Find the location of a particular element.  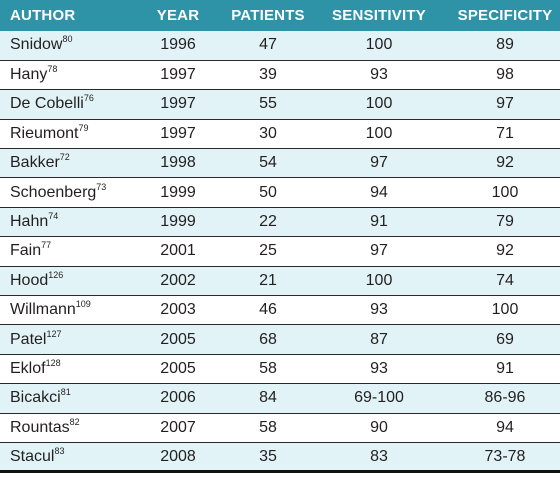

table-row: Hany78 1997 39 93 98 is located at coordinates (280, 75).